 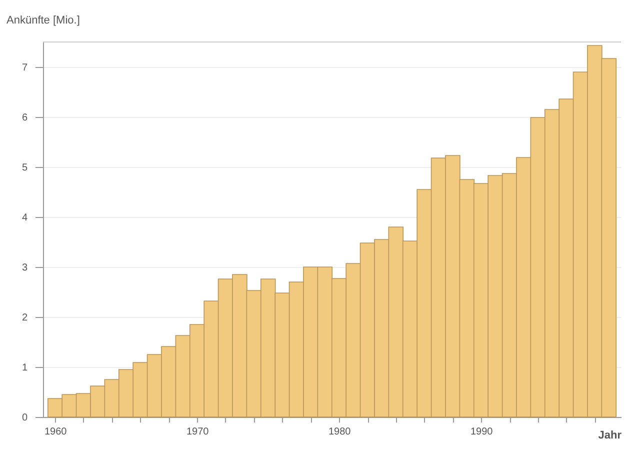 What do you see at coordinates (25, 68) in the screenshot?
I see `y-tick-label: 7` at bounding box center [25, 68].